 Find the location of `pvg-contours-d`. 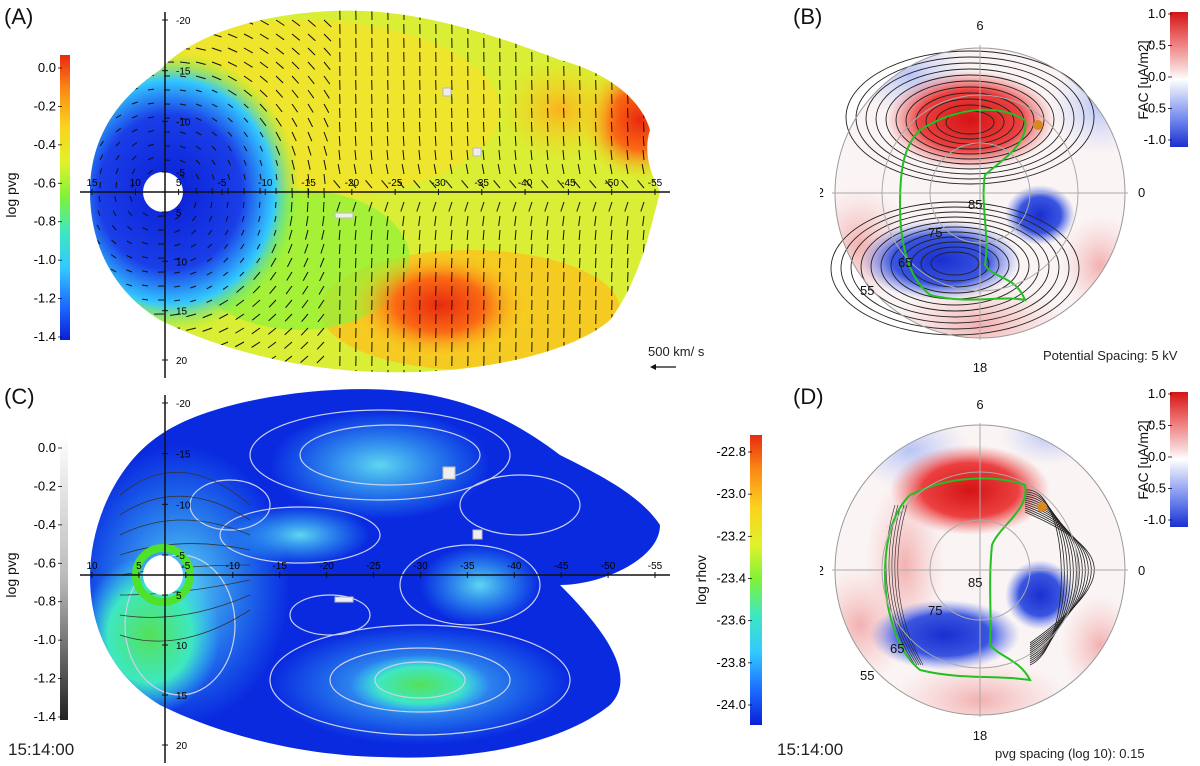

pvg-contours-d is located at coordinates (990, 577).